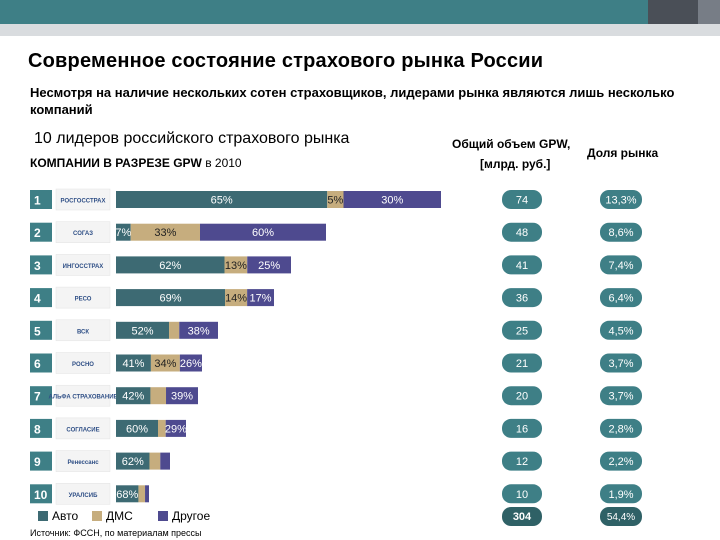 This screenshot has height=540, width=720. I want to click on bar-segment-label: 17%, so click(261, 299).